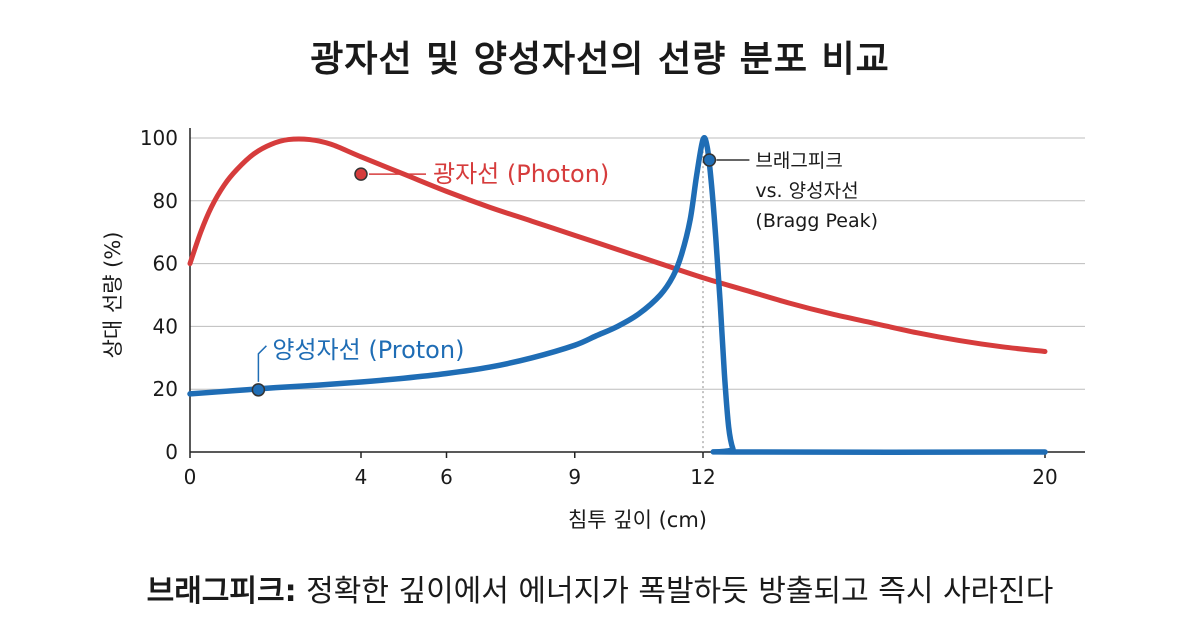 The width and height of the screenshot is (1200, 628). What do you see at coordinates (221, 591) in the screenshot?
I see `caption-bold: 브래그피크:` at bounding box center [221, 591].